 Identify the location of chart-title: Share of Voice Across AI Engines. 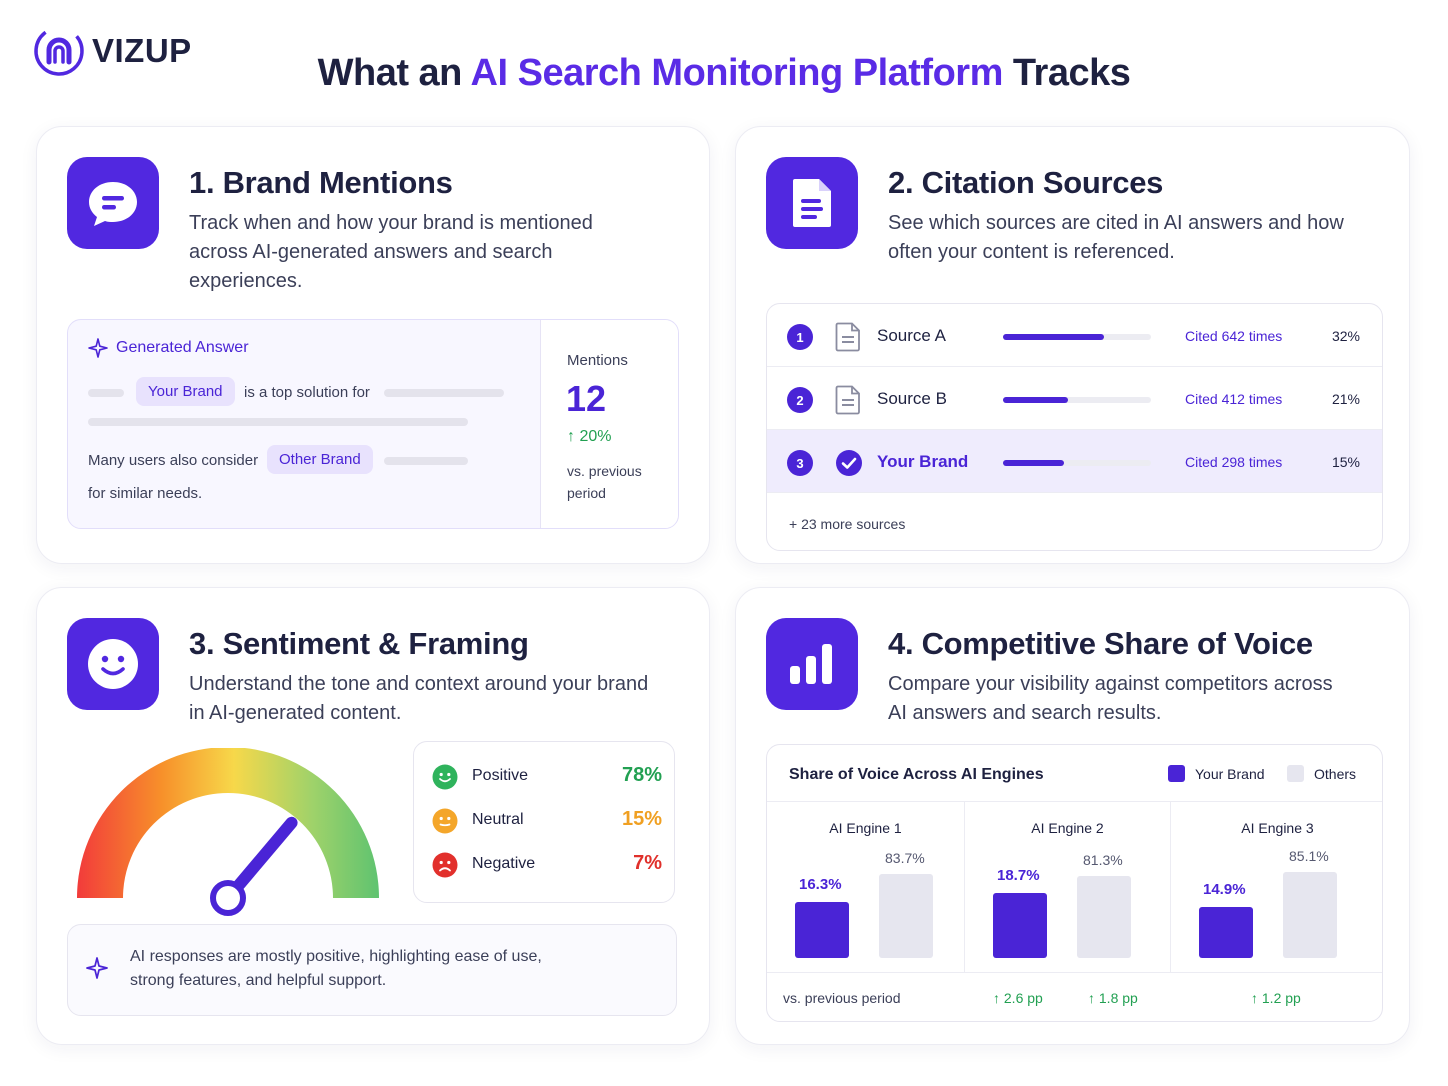
(916, 774).